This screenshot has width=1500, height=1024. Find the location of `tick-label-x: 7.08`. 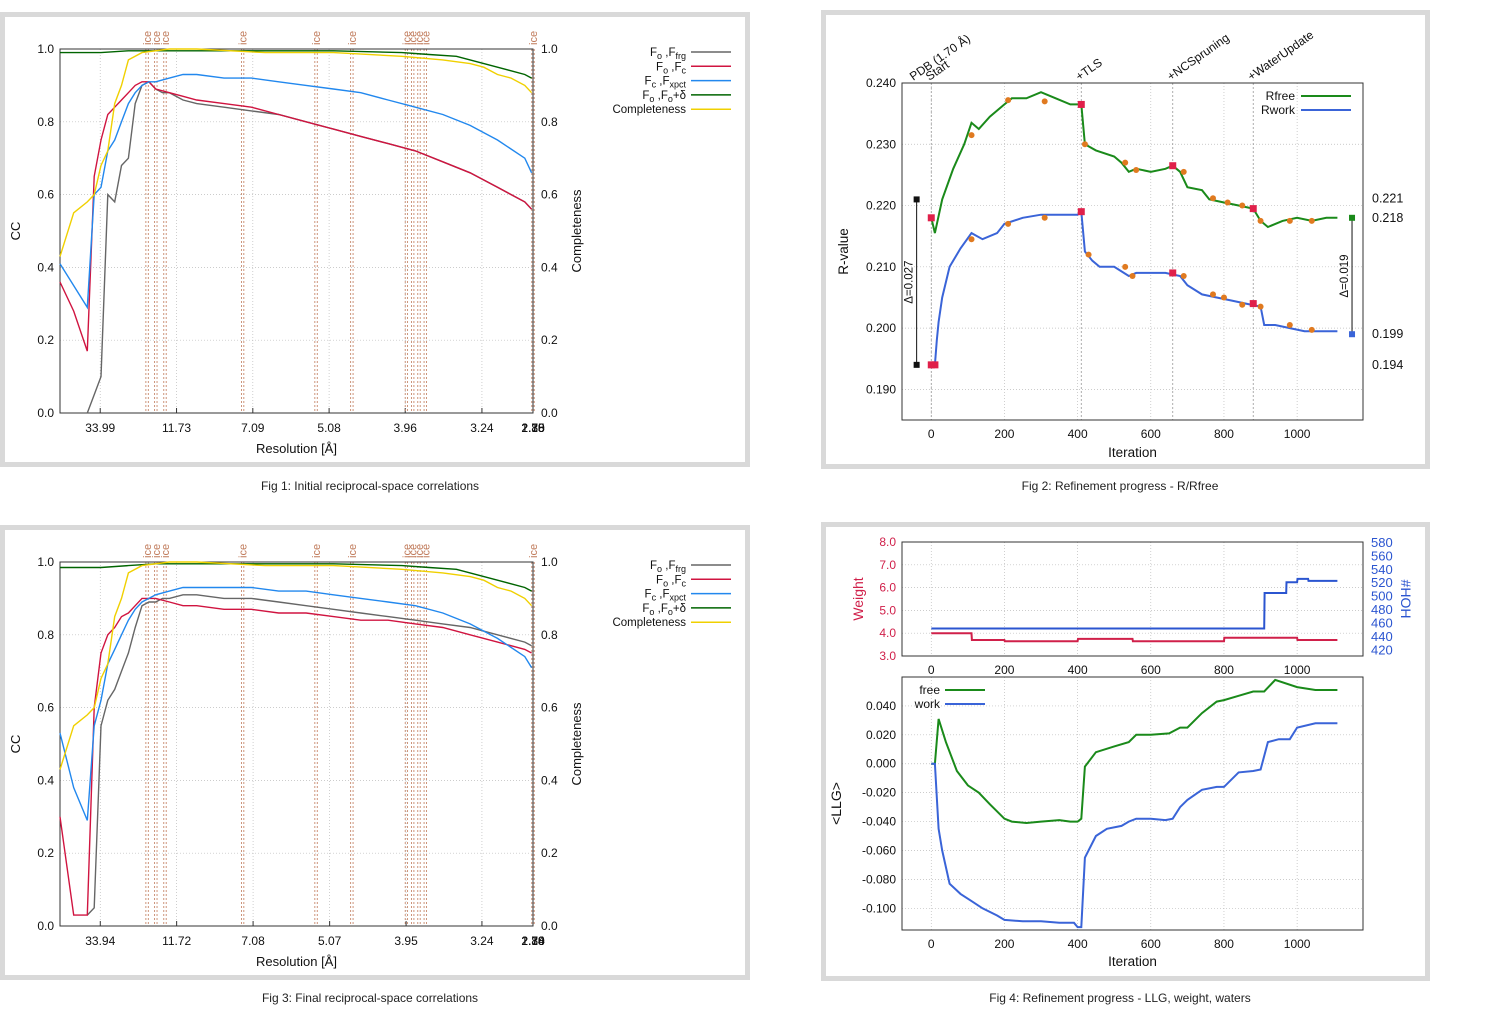

tick-label-x: 7.08 is located at coordinates (253, 941).